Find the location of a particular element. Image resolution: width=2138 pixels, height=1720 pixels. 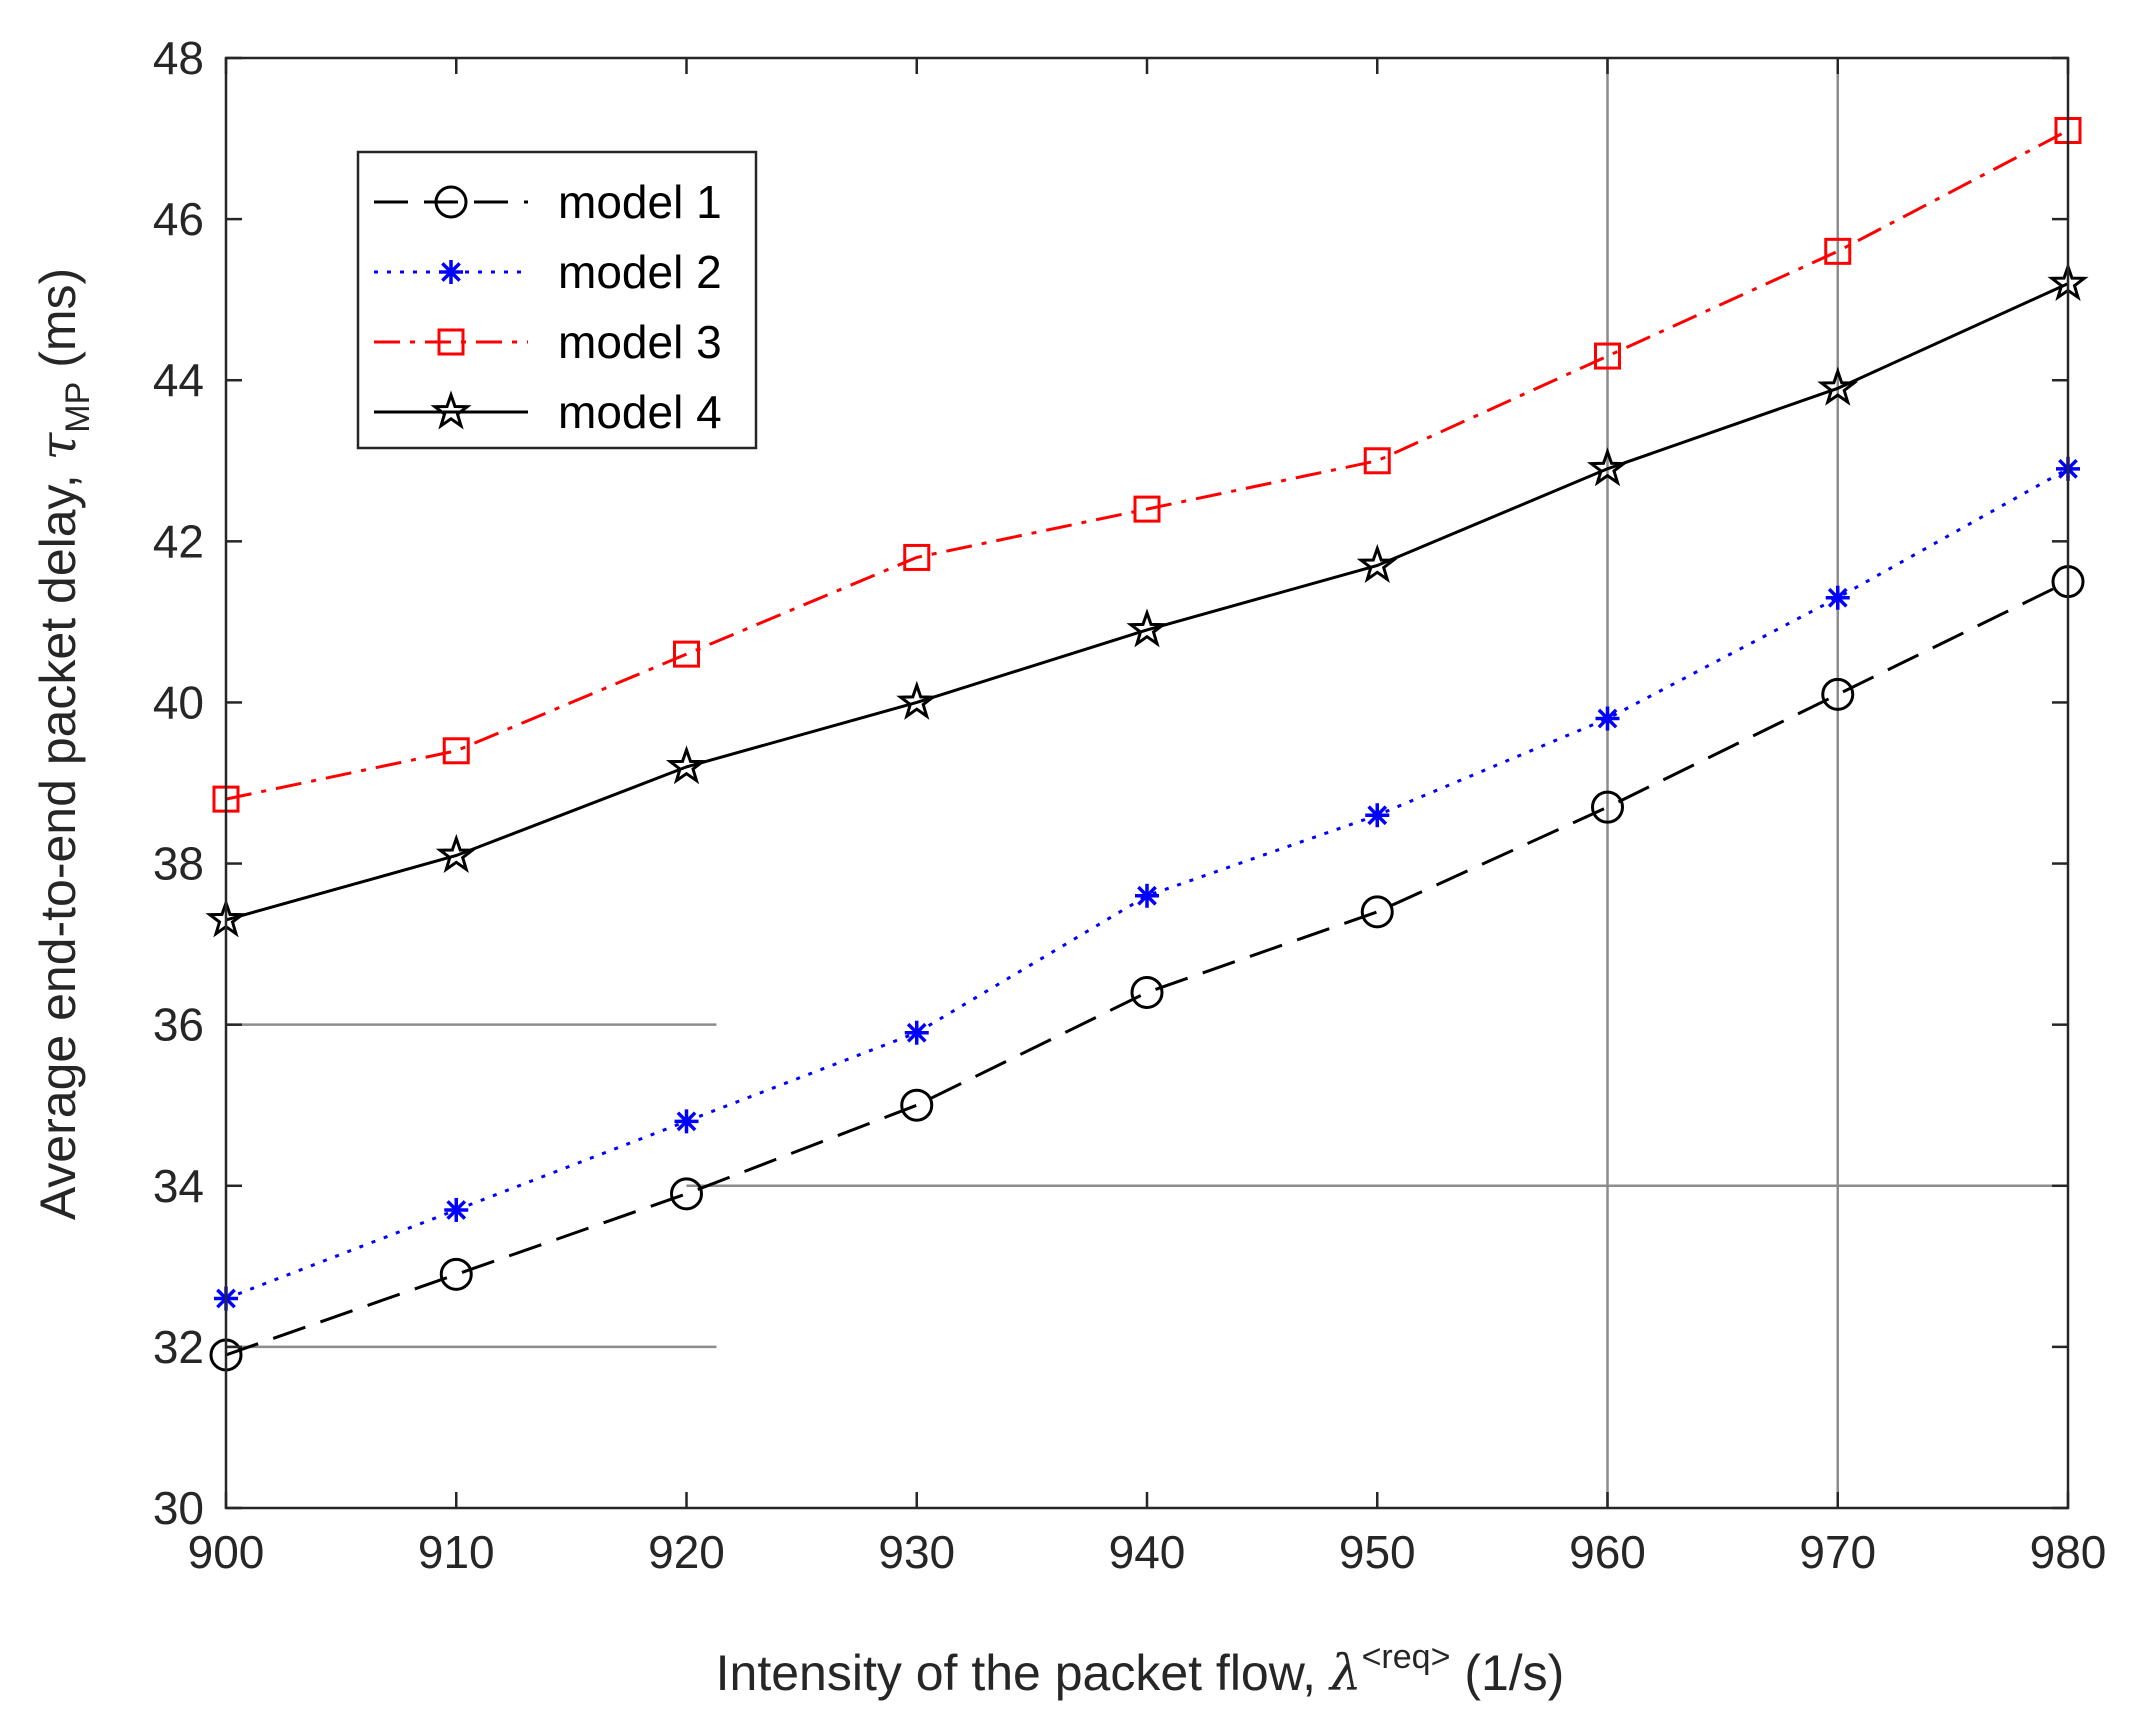

y-tick-label: 36 is located at coordinates (178, 1025).